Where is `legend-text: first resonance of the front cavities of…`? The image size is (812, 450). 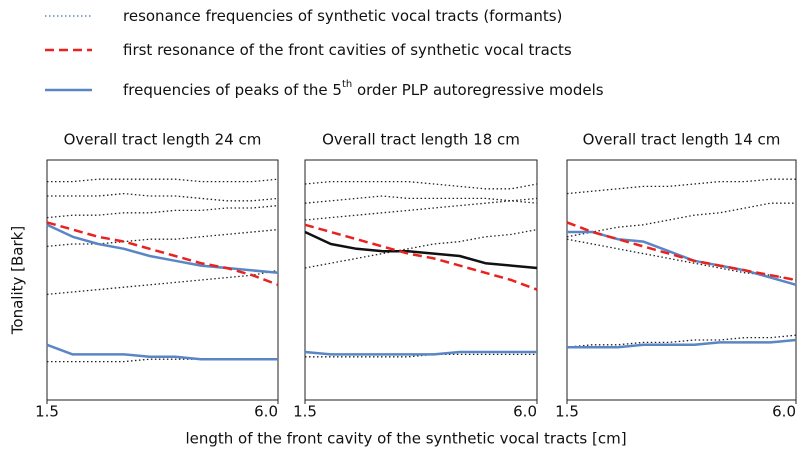 legend-text: first resonance of the front cavities of… is located at coordinates (347, 50).